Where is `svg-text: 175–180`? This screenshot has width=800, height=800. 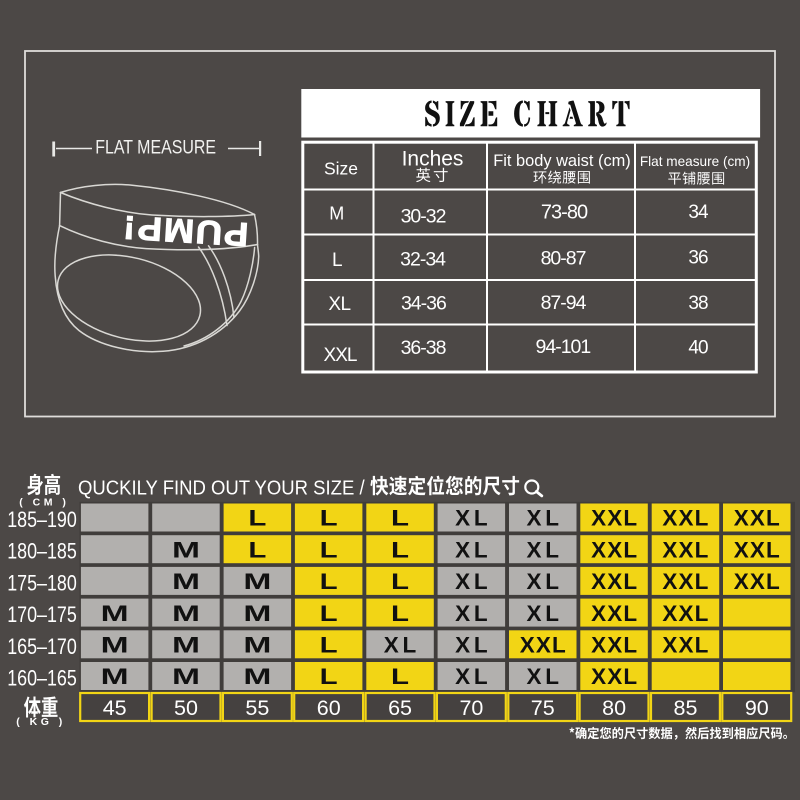
svg-text: 175–180 is located at coordinates (42, 584).